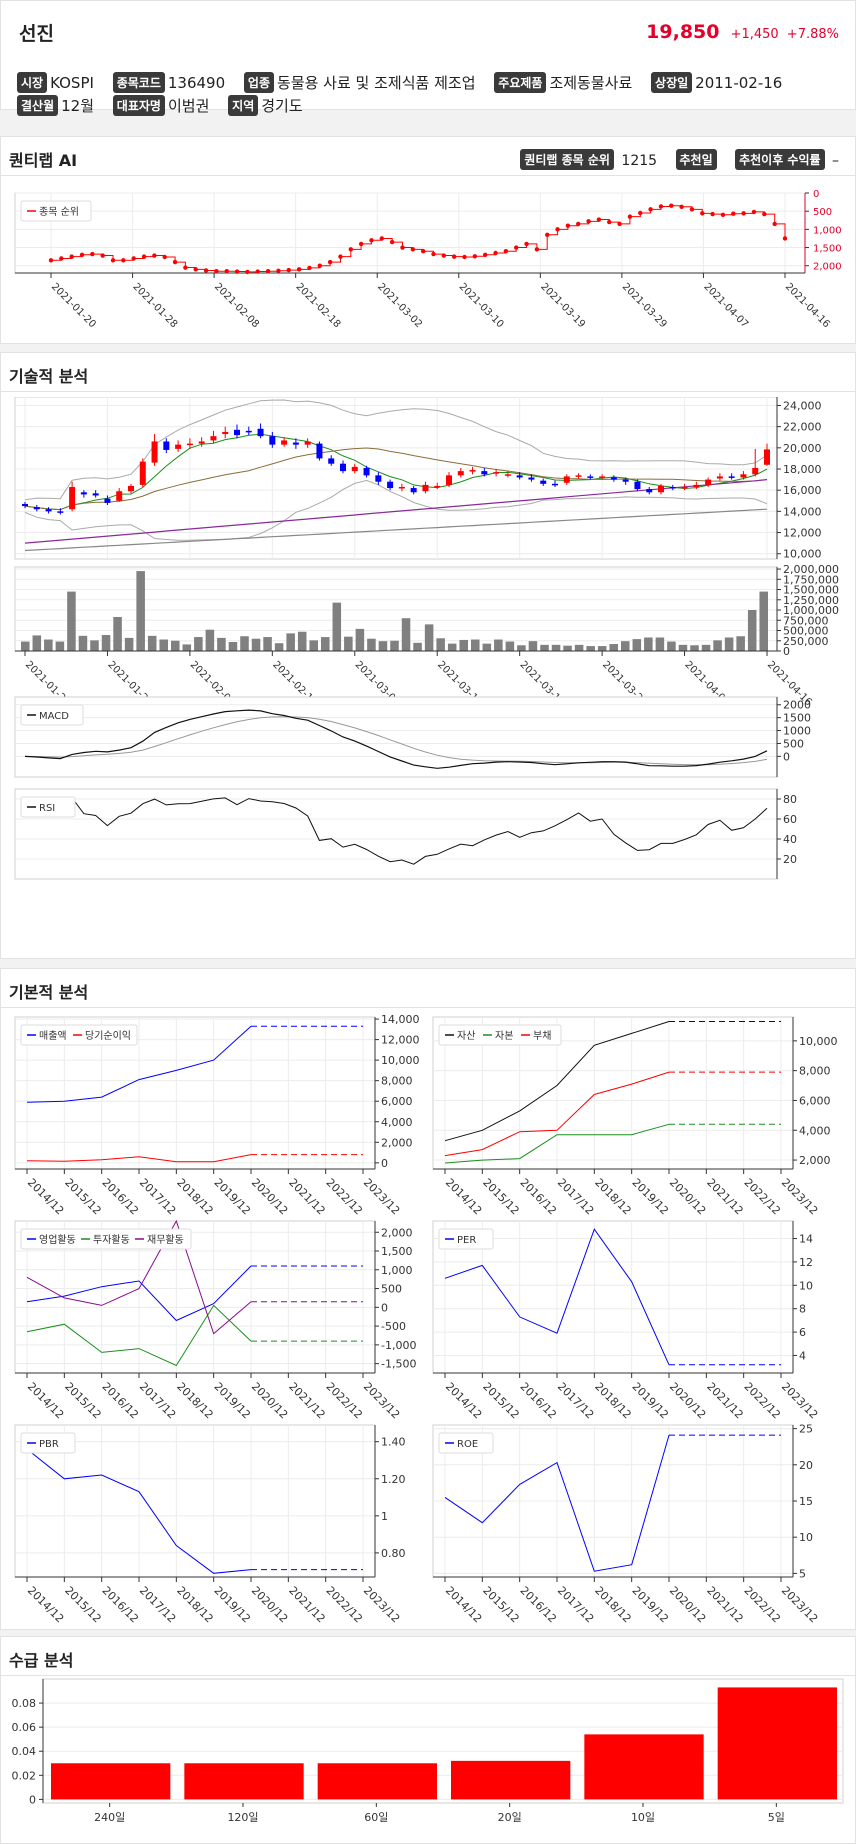 The width and height of the screenshot is (856, 1844). What do you see at coordinates (24, 1727) in the screenshot?
I see `y-tick-label: 0.06` at bounding box center [24, 1727].